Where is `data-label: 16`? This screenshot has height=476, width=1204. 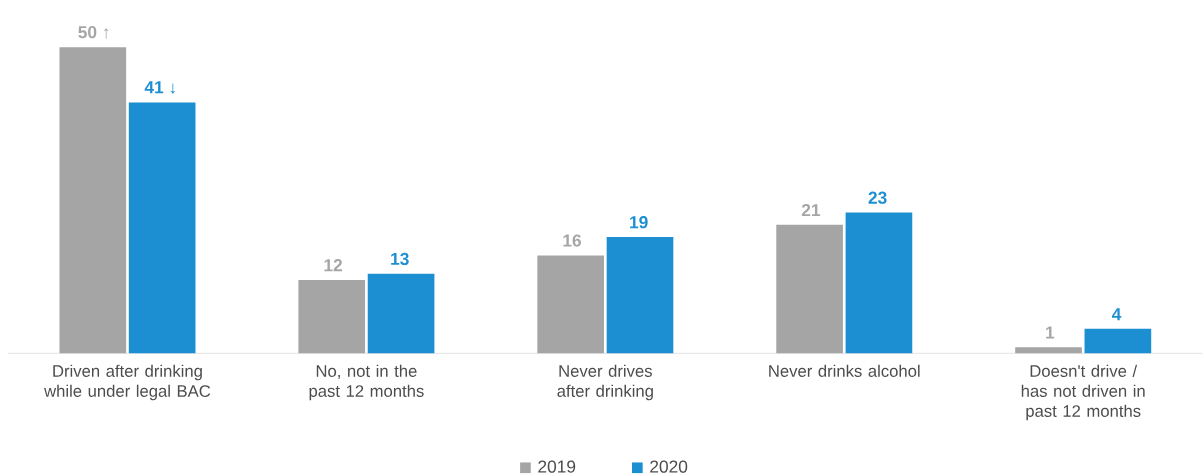
data-label: 16 is located at coordinates (572, 240).